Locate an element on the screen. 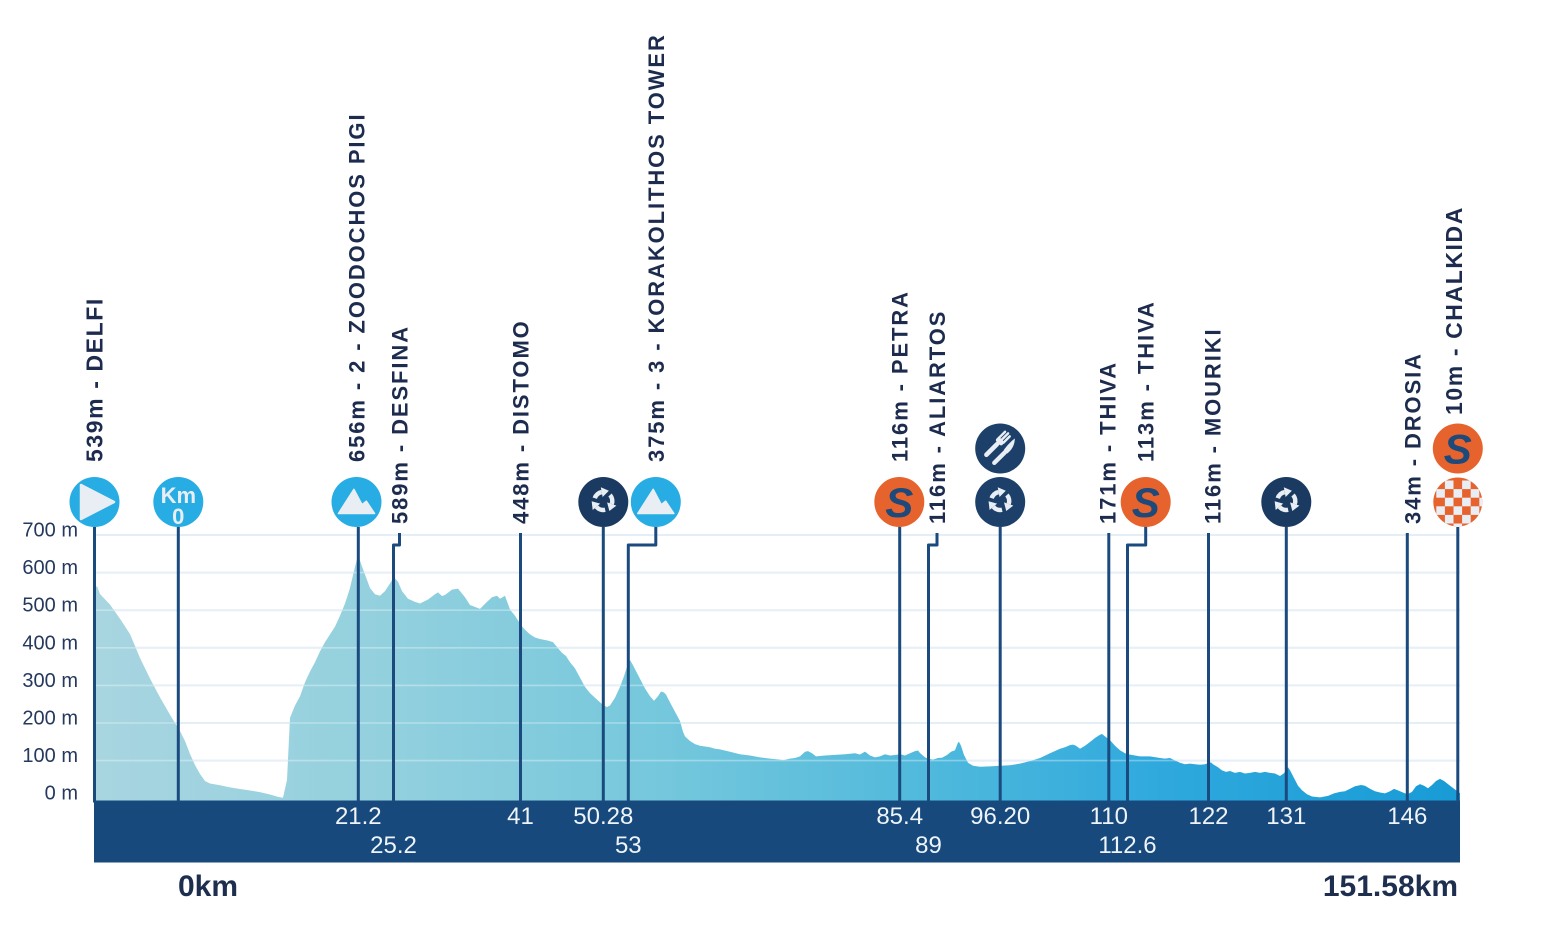  svg-text: 89 is located at coordinates (928, 845).